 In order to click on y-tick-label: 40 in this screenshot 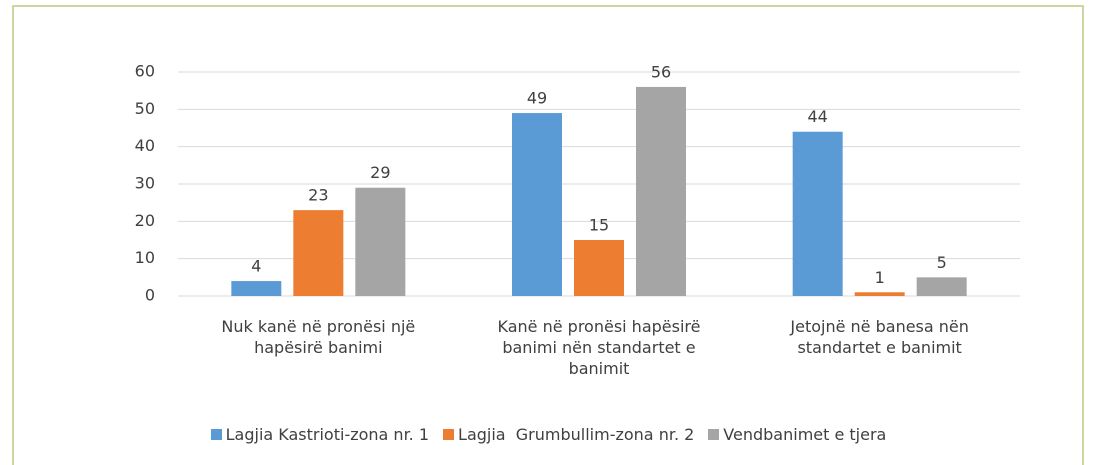, I will do `click(145, 145)`.